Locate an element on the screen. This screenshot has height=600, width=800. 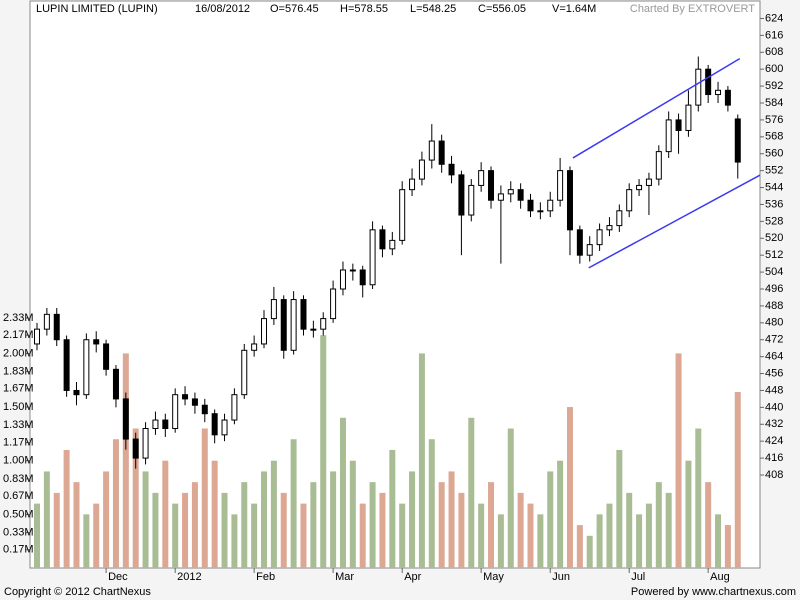
y-tick-label: 616 is located at coordinates (774, 35).